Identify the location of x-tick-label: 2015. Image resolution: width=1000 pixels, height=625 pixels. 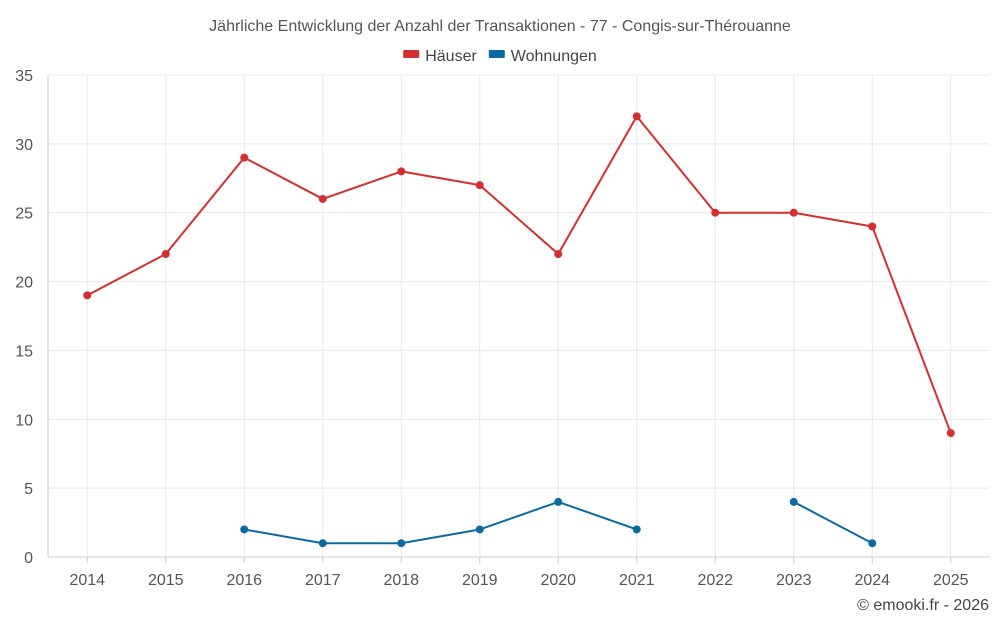
(166, 580).